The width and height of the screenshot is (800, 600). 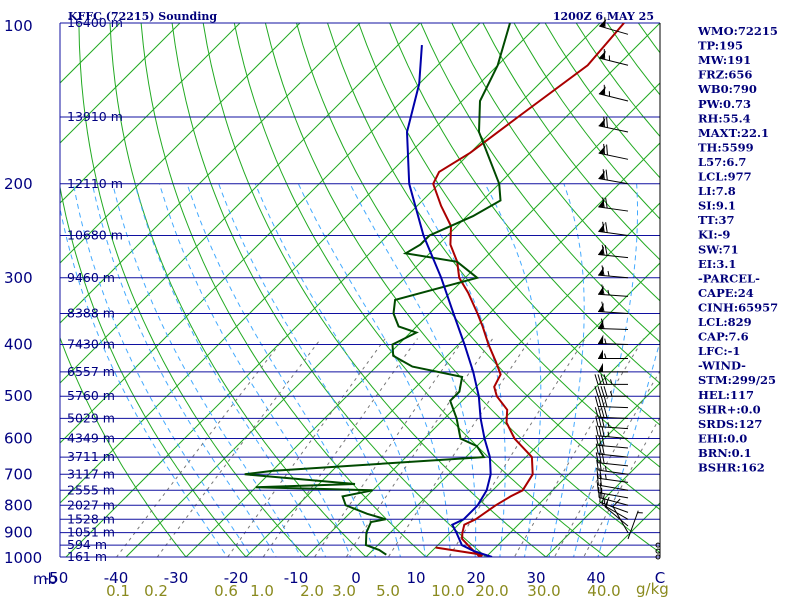 I want to click on index-text: KI:-9, so click(x=714, y=235).